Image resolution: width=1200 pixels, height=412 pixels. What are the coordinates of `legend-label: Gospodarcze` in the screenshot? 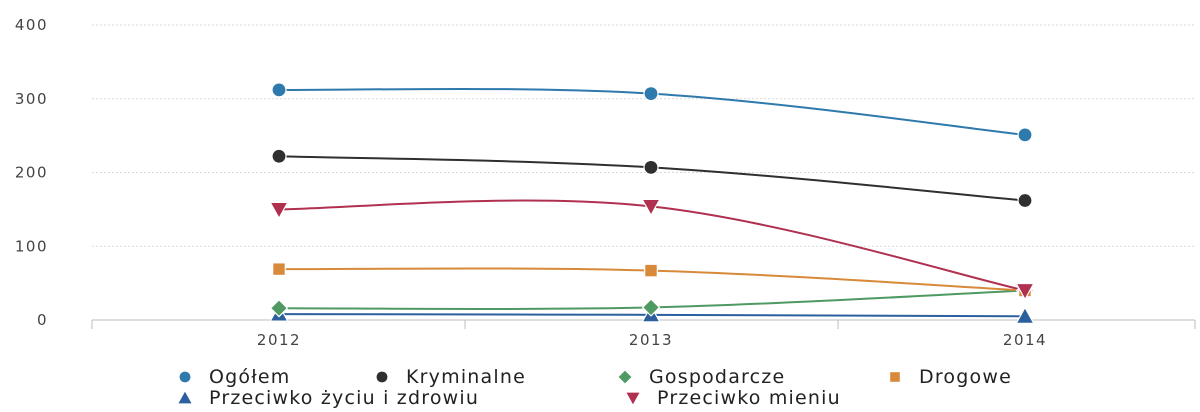 It's located at (717, 377).